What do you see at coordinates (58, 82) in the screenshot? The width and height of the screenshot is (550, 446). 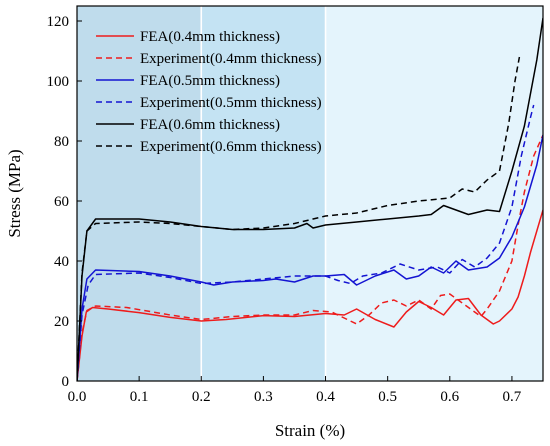 I see `y-tick-label: 100` at bounding box center [58, 82].